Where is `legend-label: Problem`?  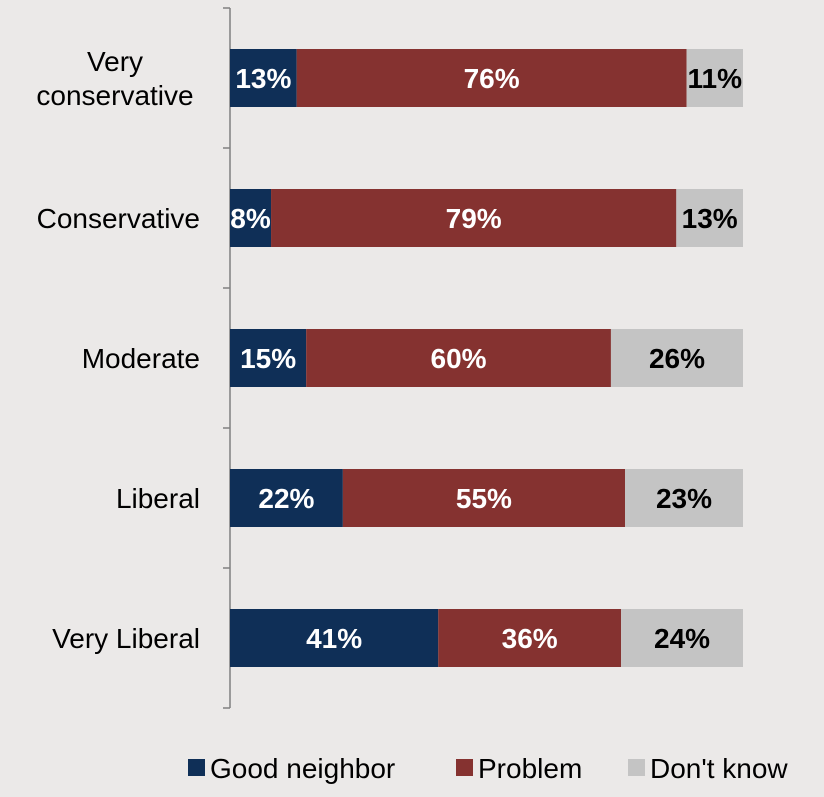
legend-label: Problem is located at coordinates (530, 768).